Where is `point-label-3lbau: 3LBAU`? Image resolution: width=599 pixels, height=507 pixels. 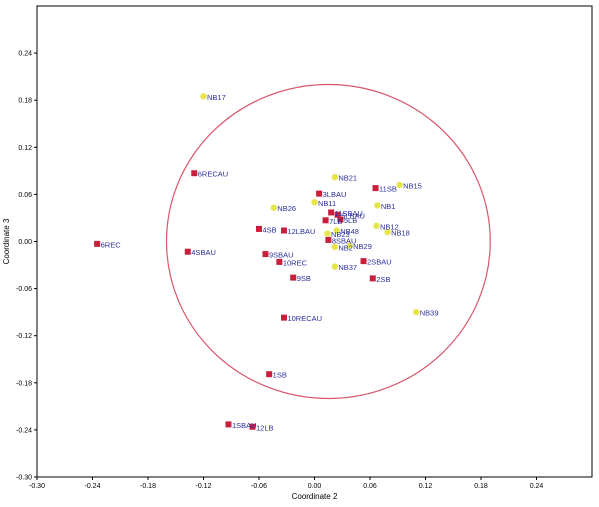
point-label-3lbau: 3LBAU is located at coordinates (335, 194).